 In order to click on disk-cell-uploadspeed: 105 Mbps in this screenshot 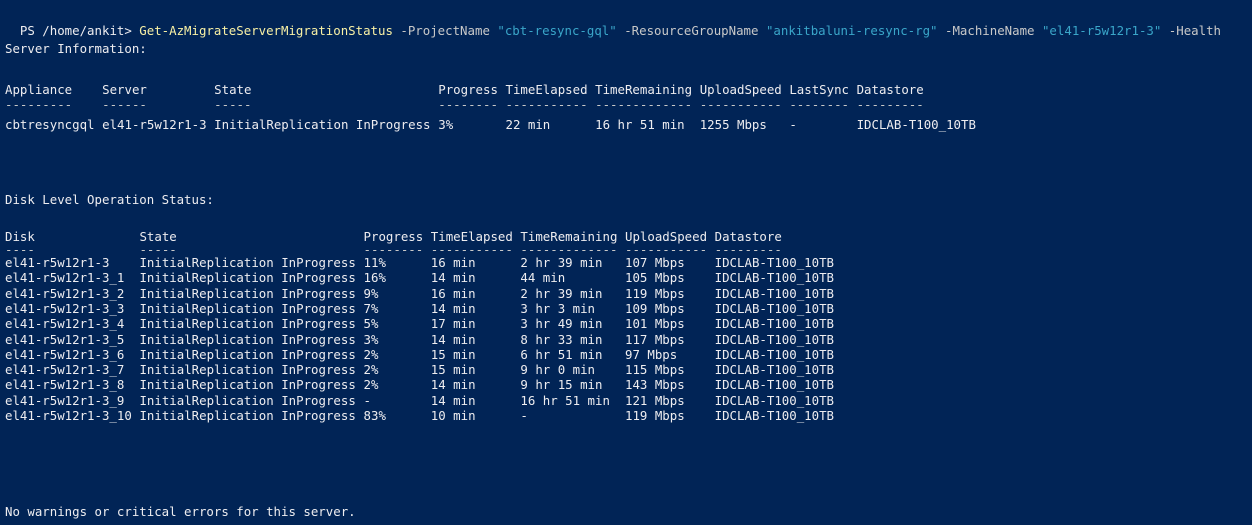, I will do `click(655, 278)`.